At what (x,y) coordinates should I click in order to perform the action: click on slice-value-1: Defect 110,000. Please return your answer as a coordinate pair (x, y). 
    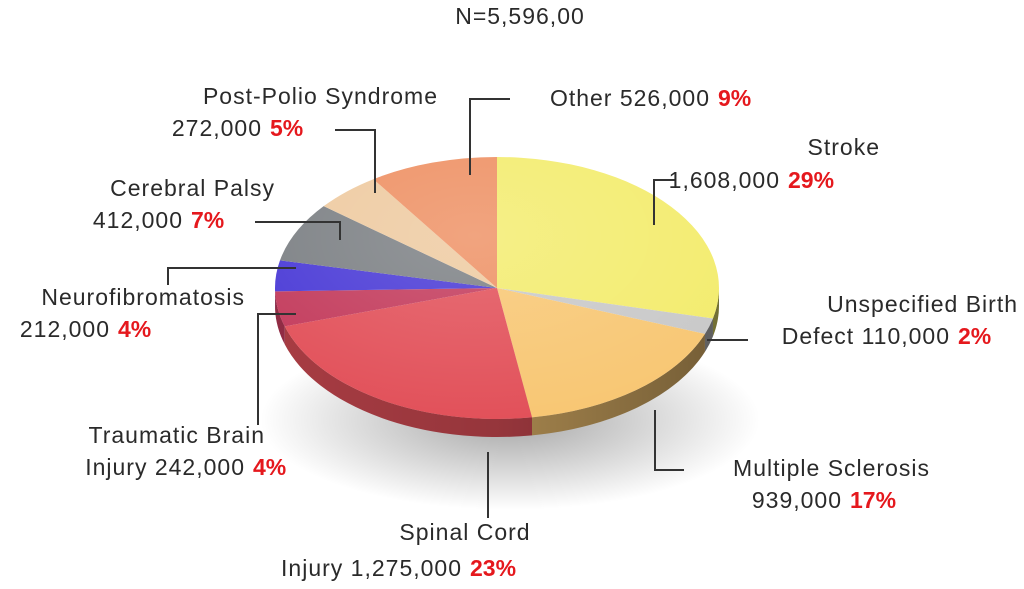
    Looking at the image, I should click on (866, 336).